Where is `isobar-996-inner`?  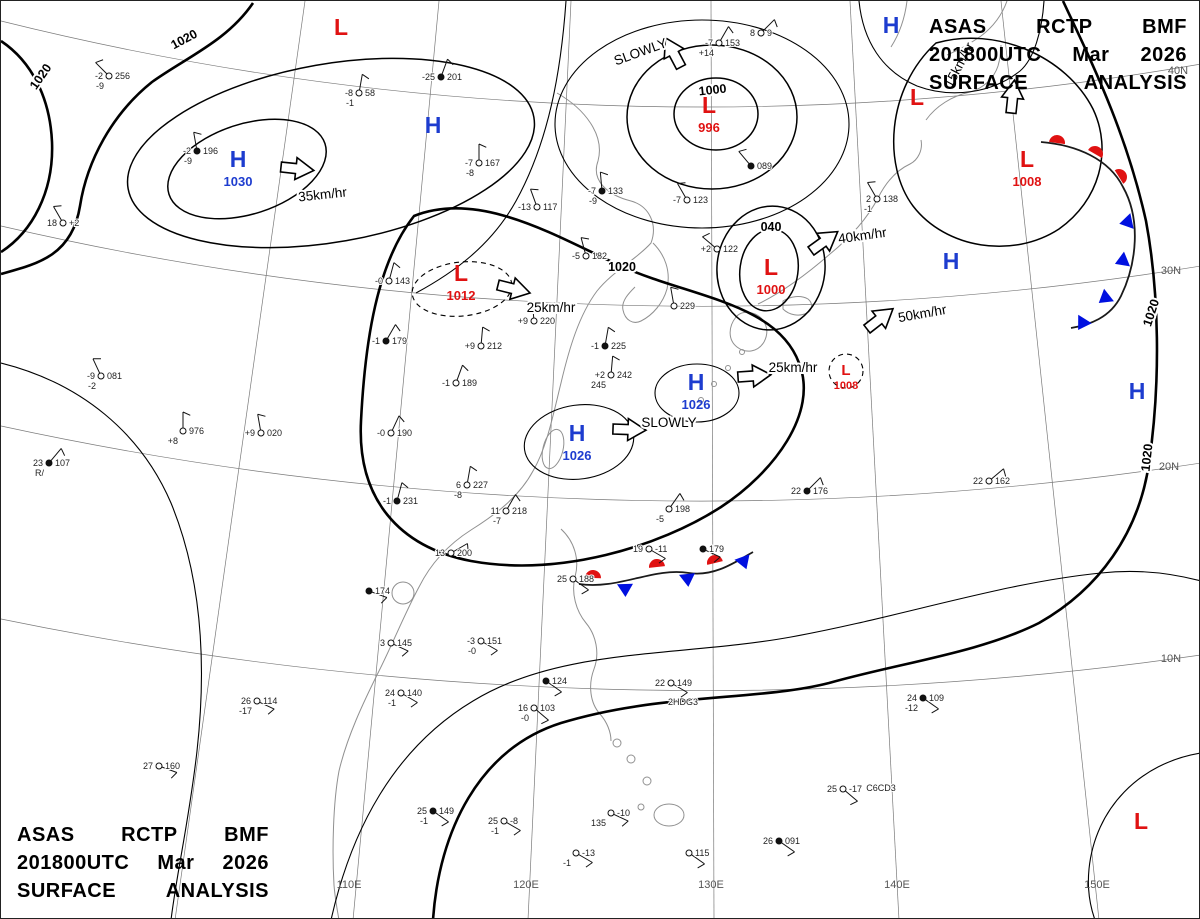
isobar-996-inner is located at coordinates (716, 114).